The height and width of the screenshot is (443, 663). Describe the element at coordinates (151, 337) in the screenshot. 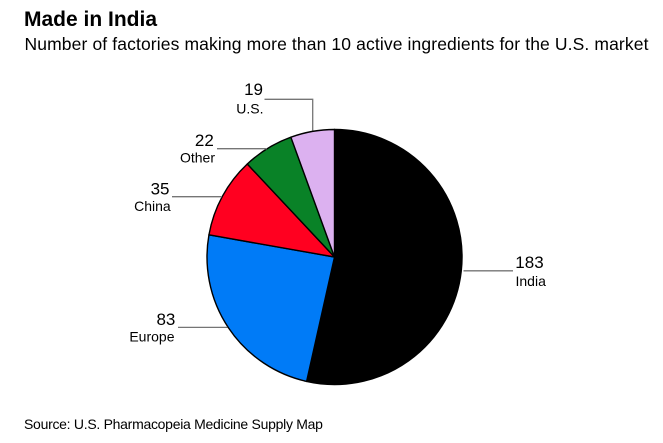

I see `svg-text: Europe` at that location.